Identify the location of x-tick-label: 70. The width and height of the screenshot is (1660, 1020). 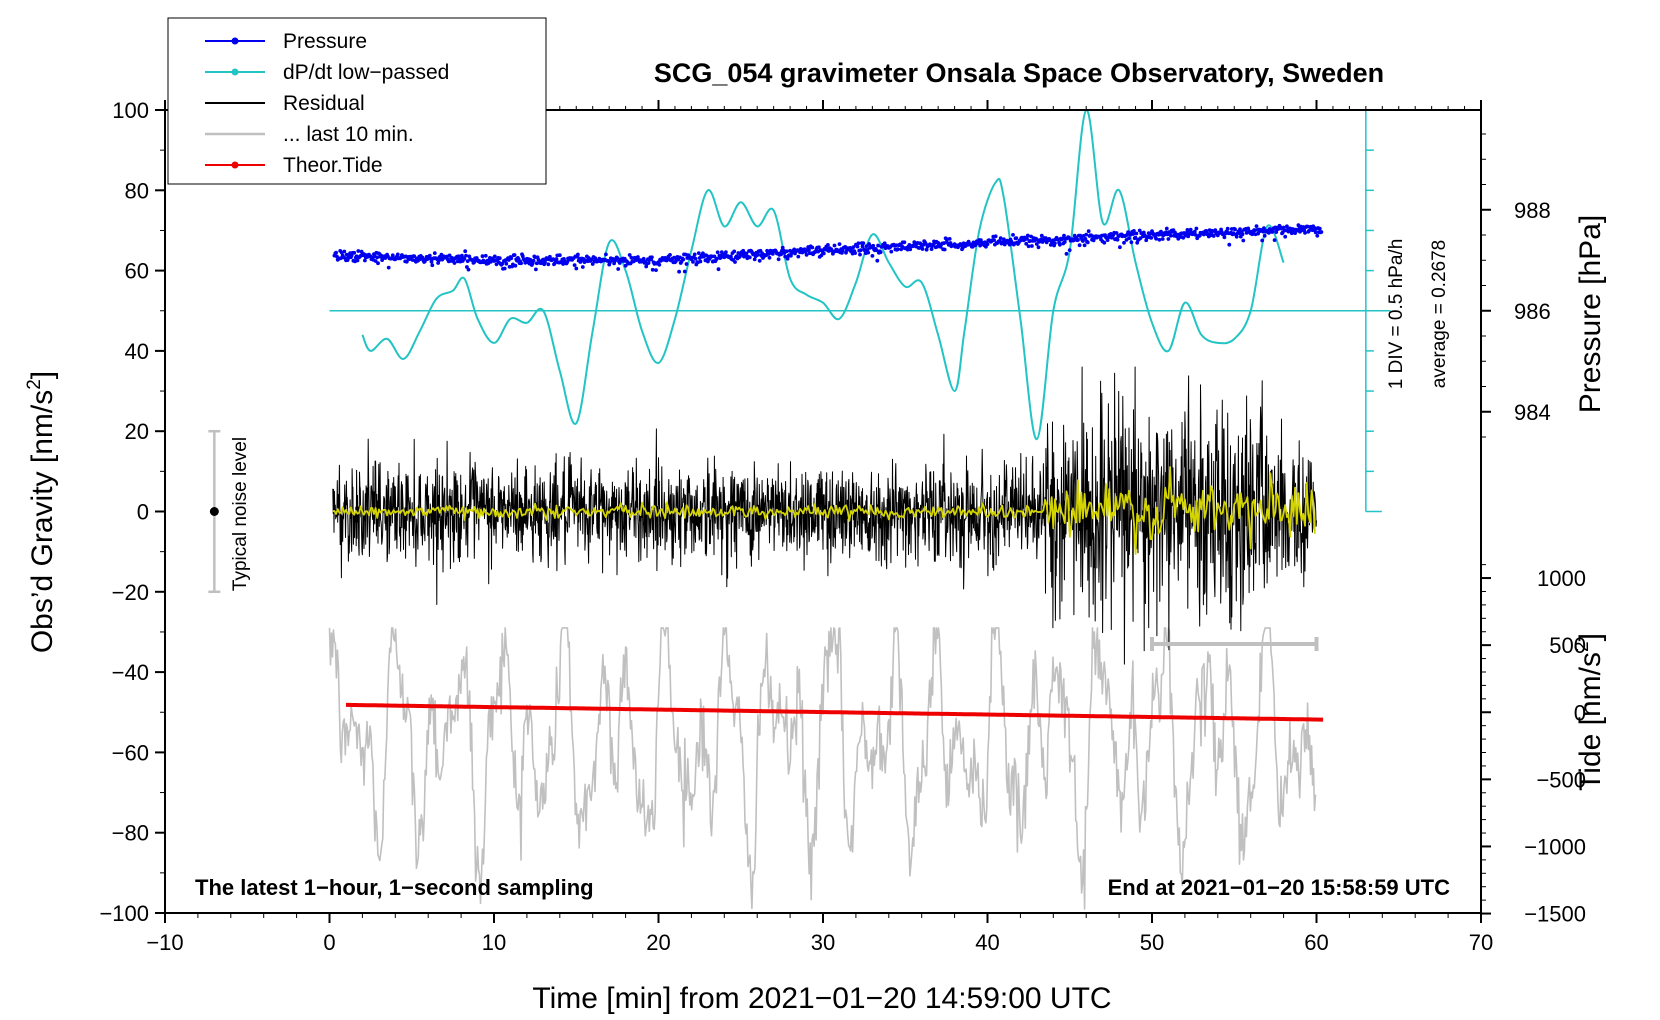
(1481, 942).